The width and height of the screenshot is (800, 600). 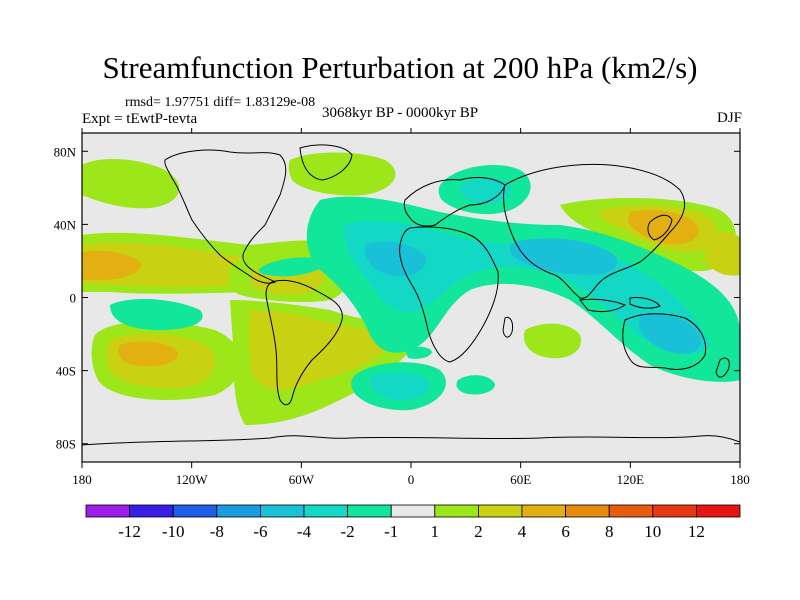 What do you see at coordinates (260, 531) in the screenshot?
I see `colorbar-label: -6` at bounding box center [260, 531].